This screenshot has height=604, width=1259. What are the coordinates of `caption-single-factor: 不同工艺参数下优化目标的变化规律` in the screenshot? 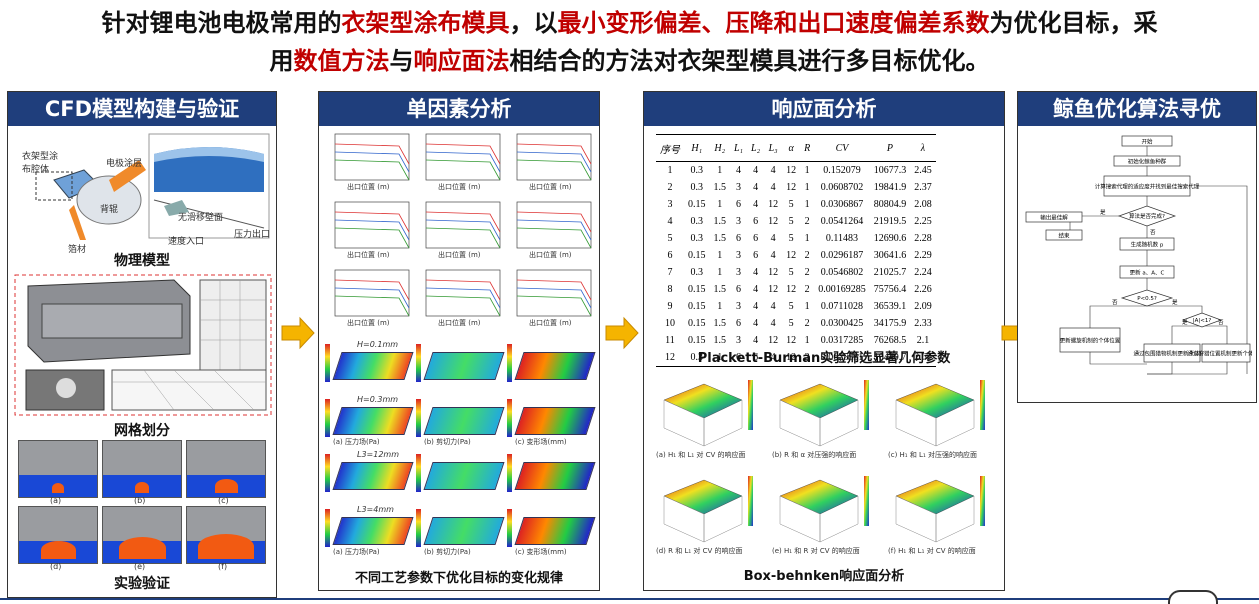 It's located at (458, 578).